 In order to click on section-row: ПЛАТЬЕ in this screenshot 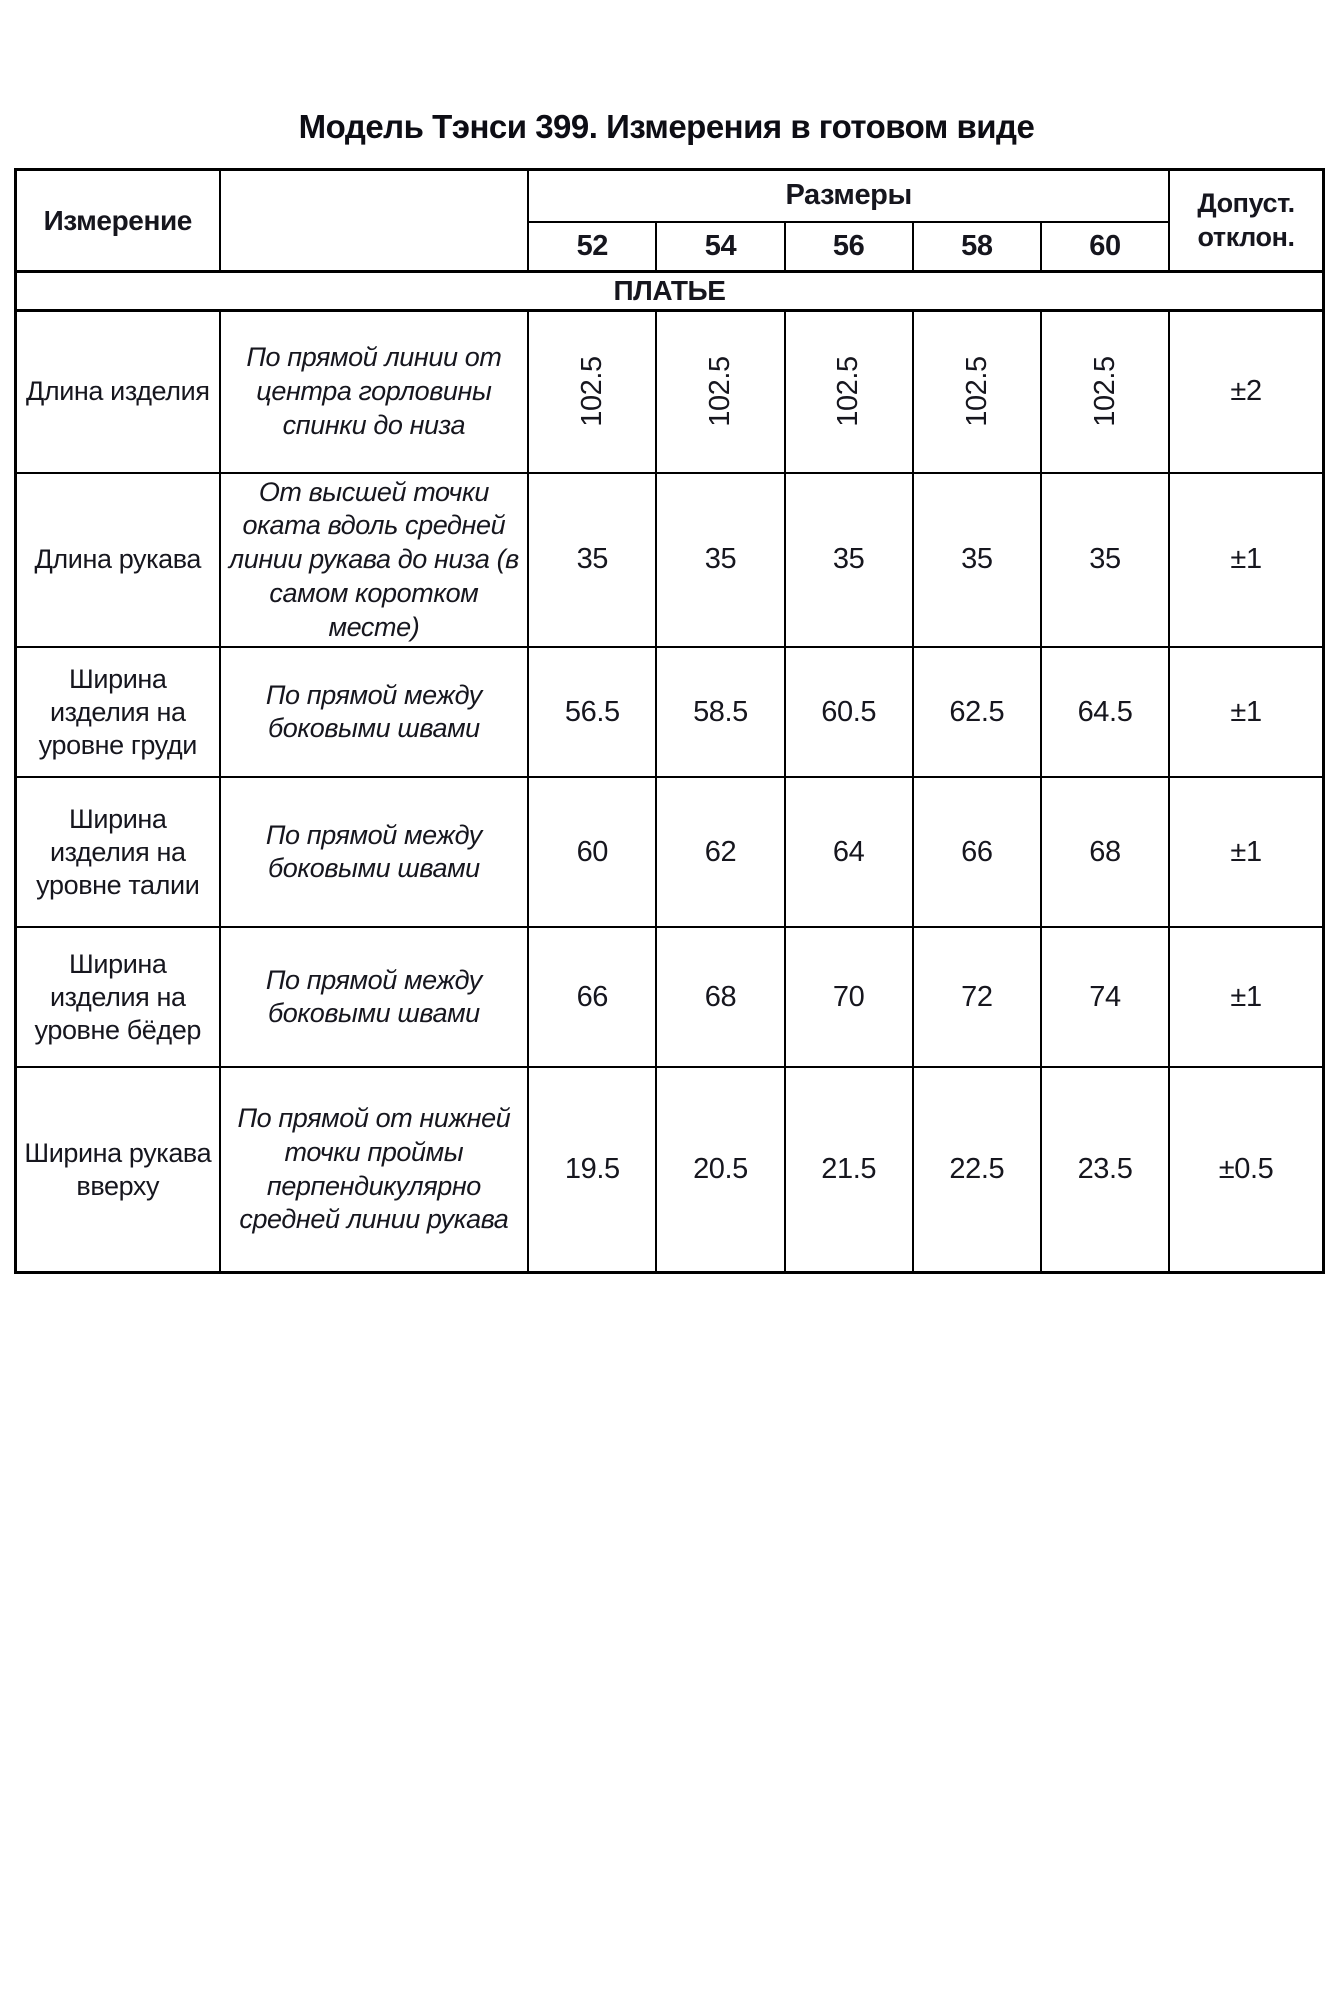, I will do `click(669, 291)`.